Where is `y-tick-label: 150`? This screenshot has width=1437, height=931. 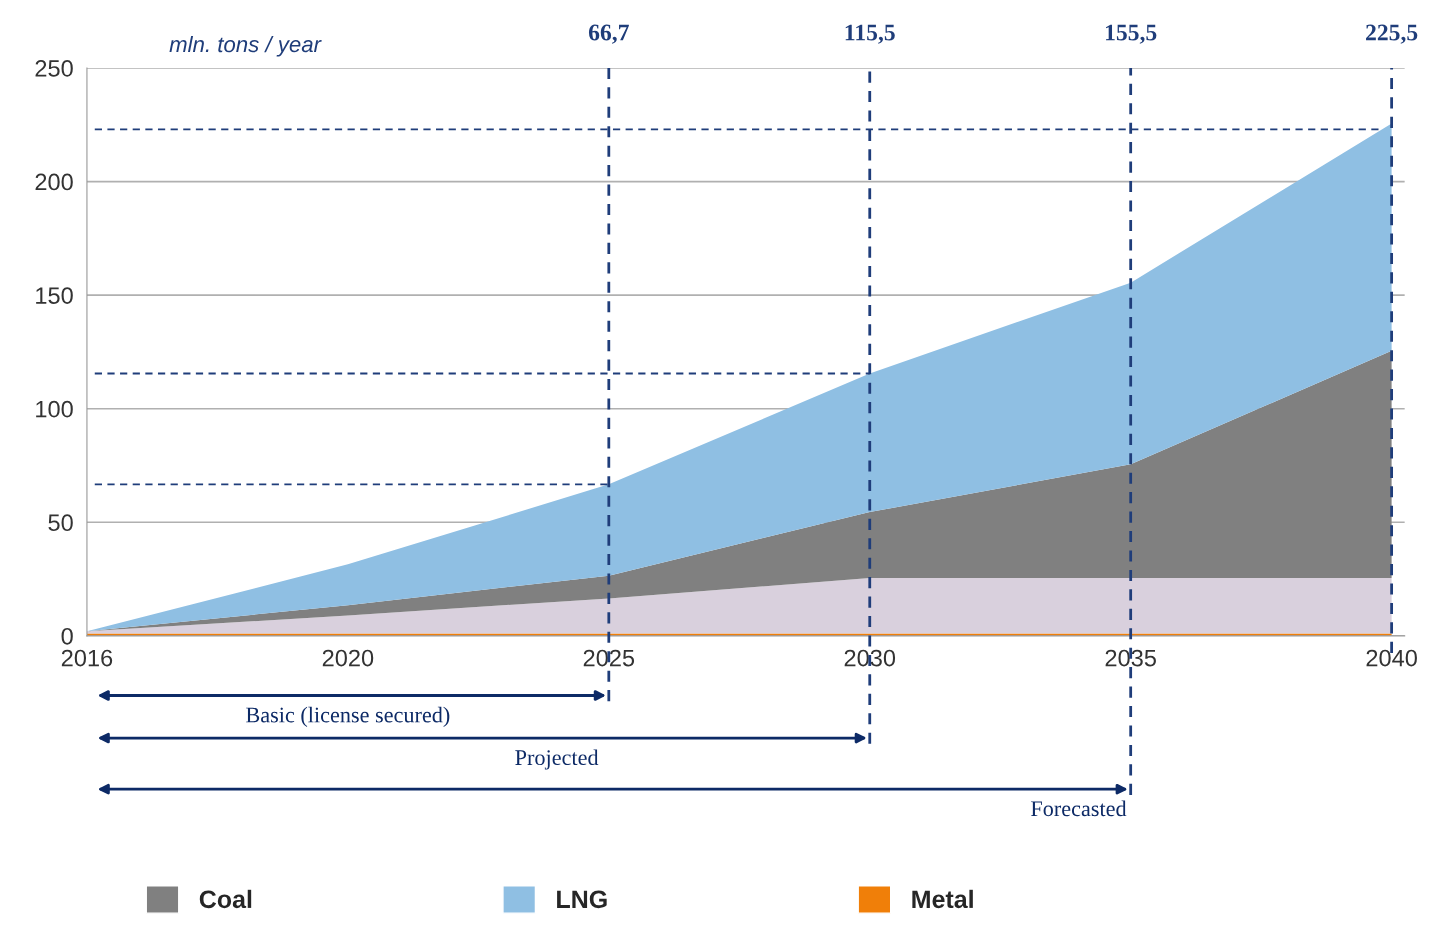
y-tick-label: 150 is located at coordinates (54, 295).